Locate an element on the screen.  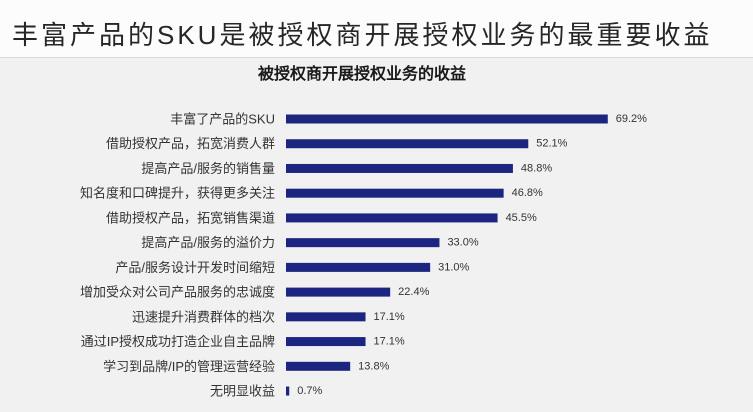
category-label: 迅速提升消费群体的档次 is located at coordinates (203, 316).